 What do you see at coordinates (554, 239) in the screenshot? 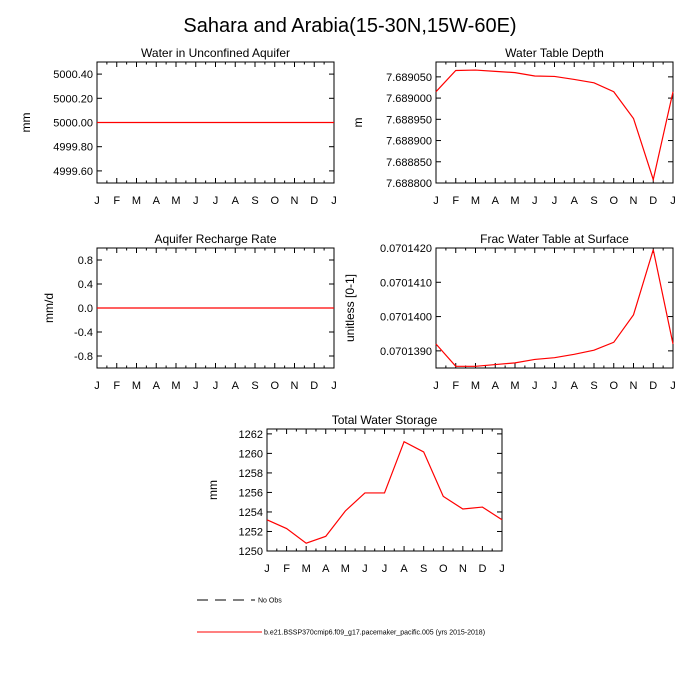
I see `panel-title: Frac Water Table at Surface` at bounding box center [554, 239].